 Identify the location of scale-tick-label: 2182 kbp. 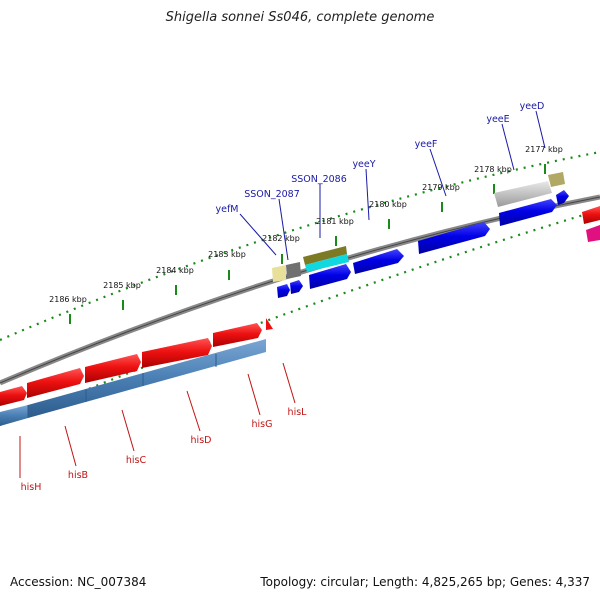
(281, 238).